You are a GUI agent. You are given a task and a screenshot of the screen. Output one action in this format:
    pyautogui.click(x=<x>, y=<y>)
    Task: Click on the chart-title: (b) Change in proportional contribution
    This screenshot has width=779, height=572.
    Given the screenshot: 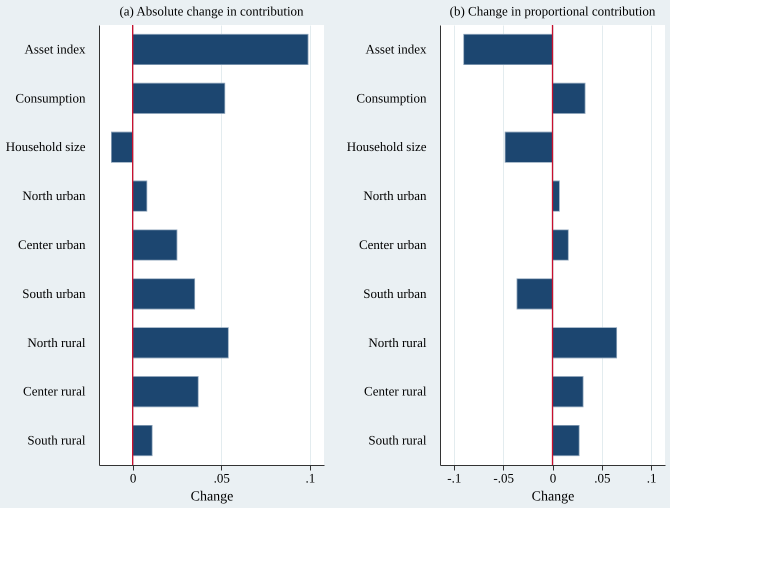 What is the action you would take?
    pyautogui.click(x=553, y=10)
    